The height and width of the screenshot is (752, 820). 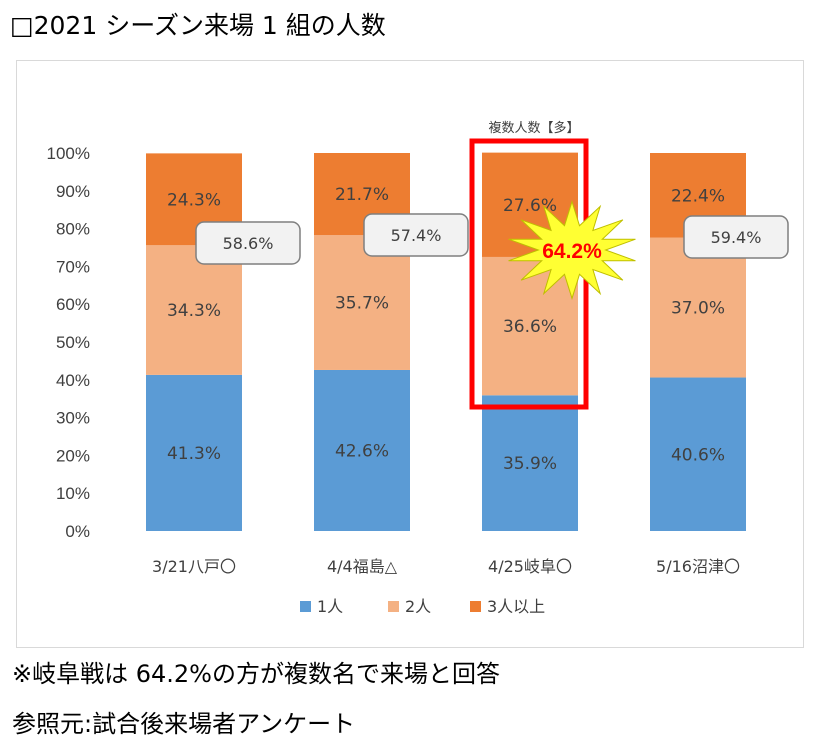 I want to click on footnote-gifu: ※岐阜戦は 64.2%の方が複数名で来場と回答, so click(x=256, y=674).